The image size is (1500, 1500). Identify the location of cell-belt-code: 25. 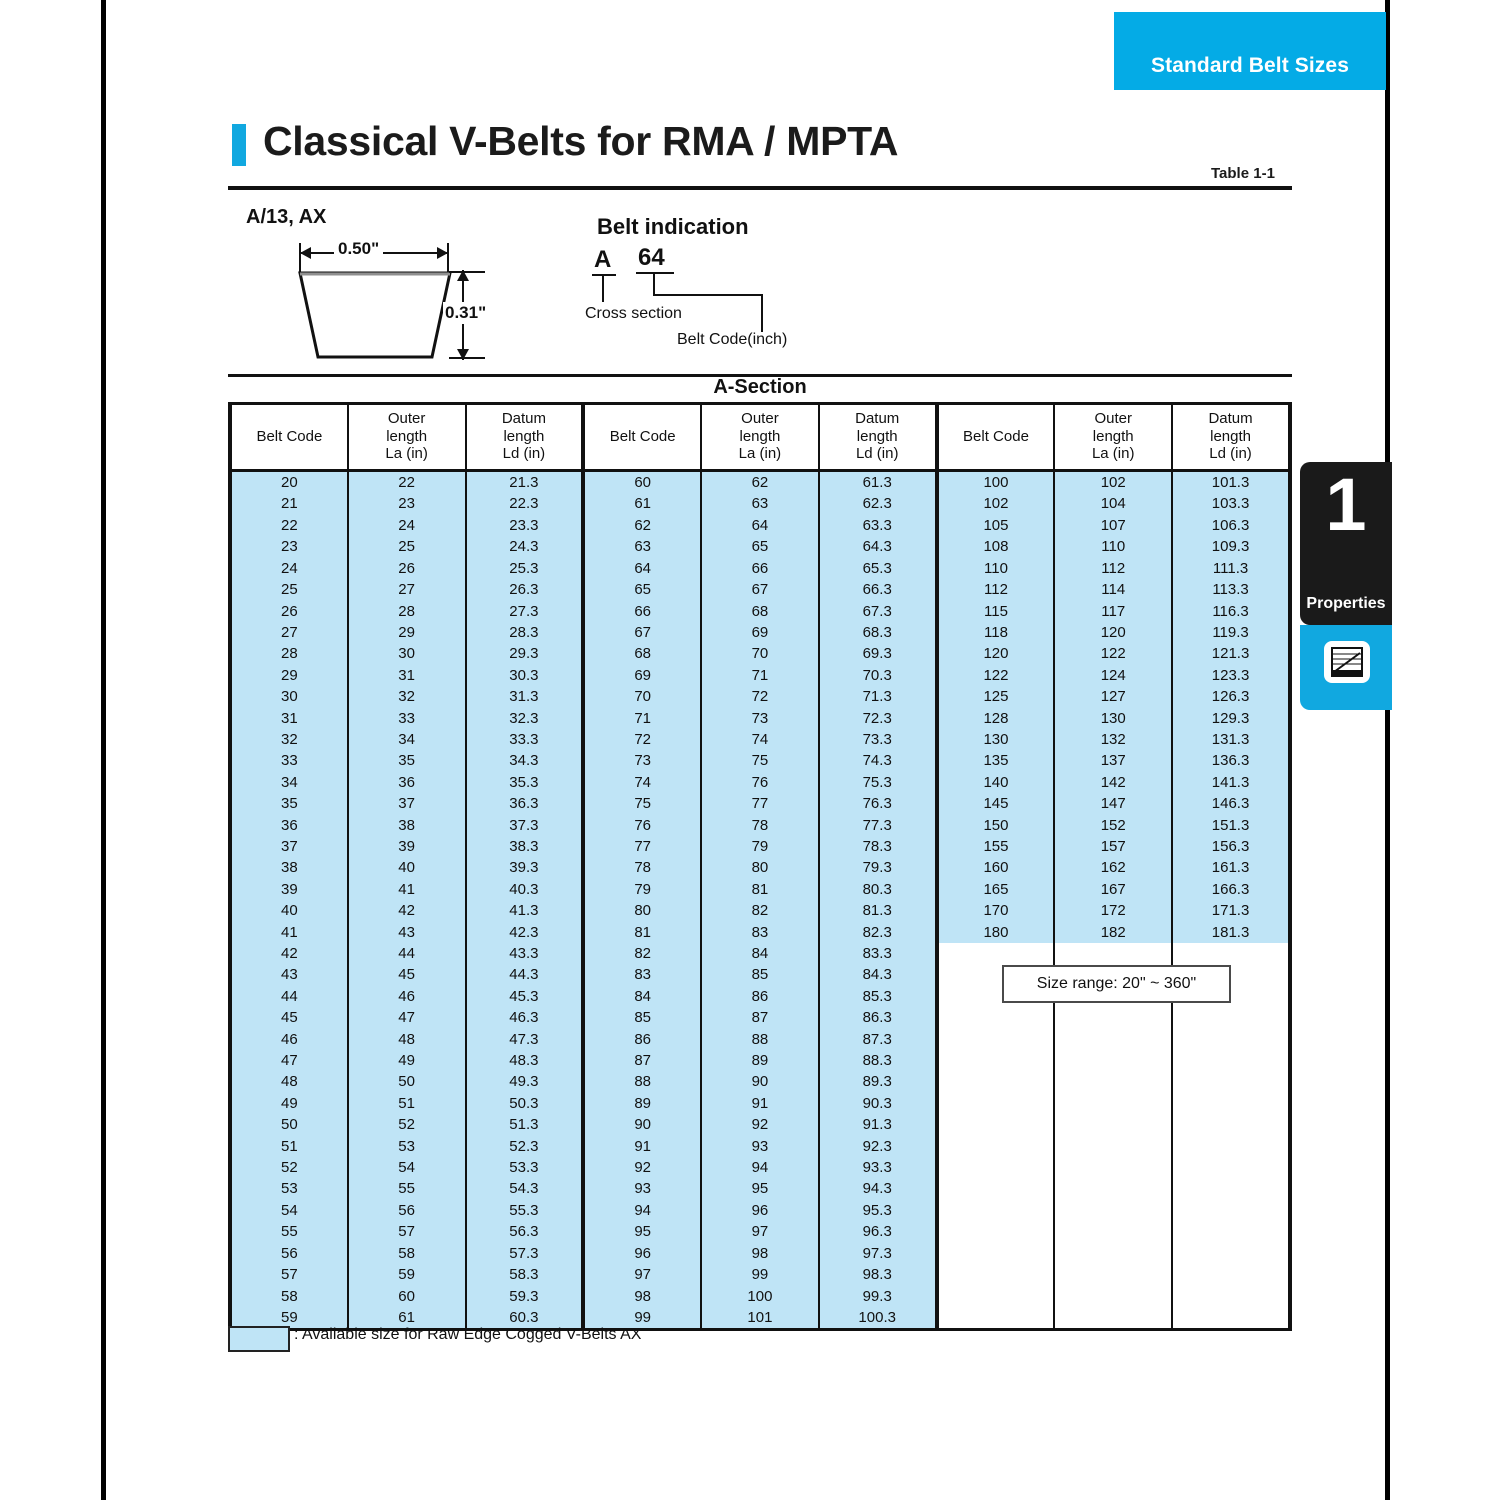
(288, 590).